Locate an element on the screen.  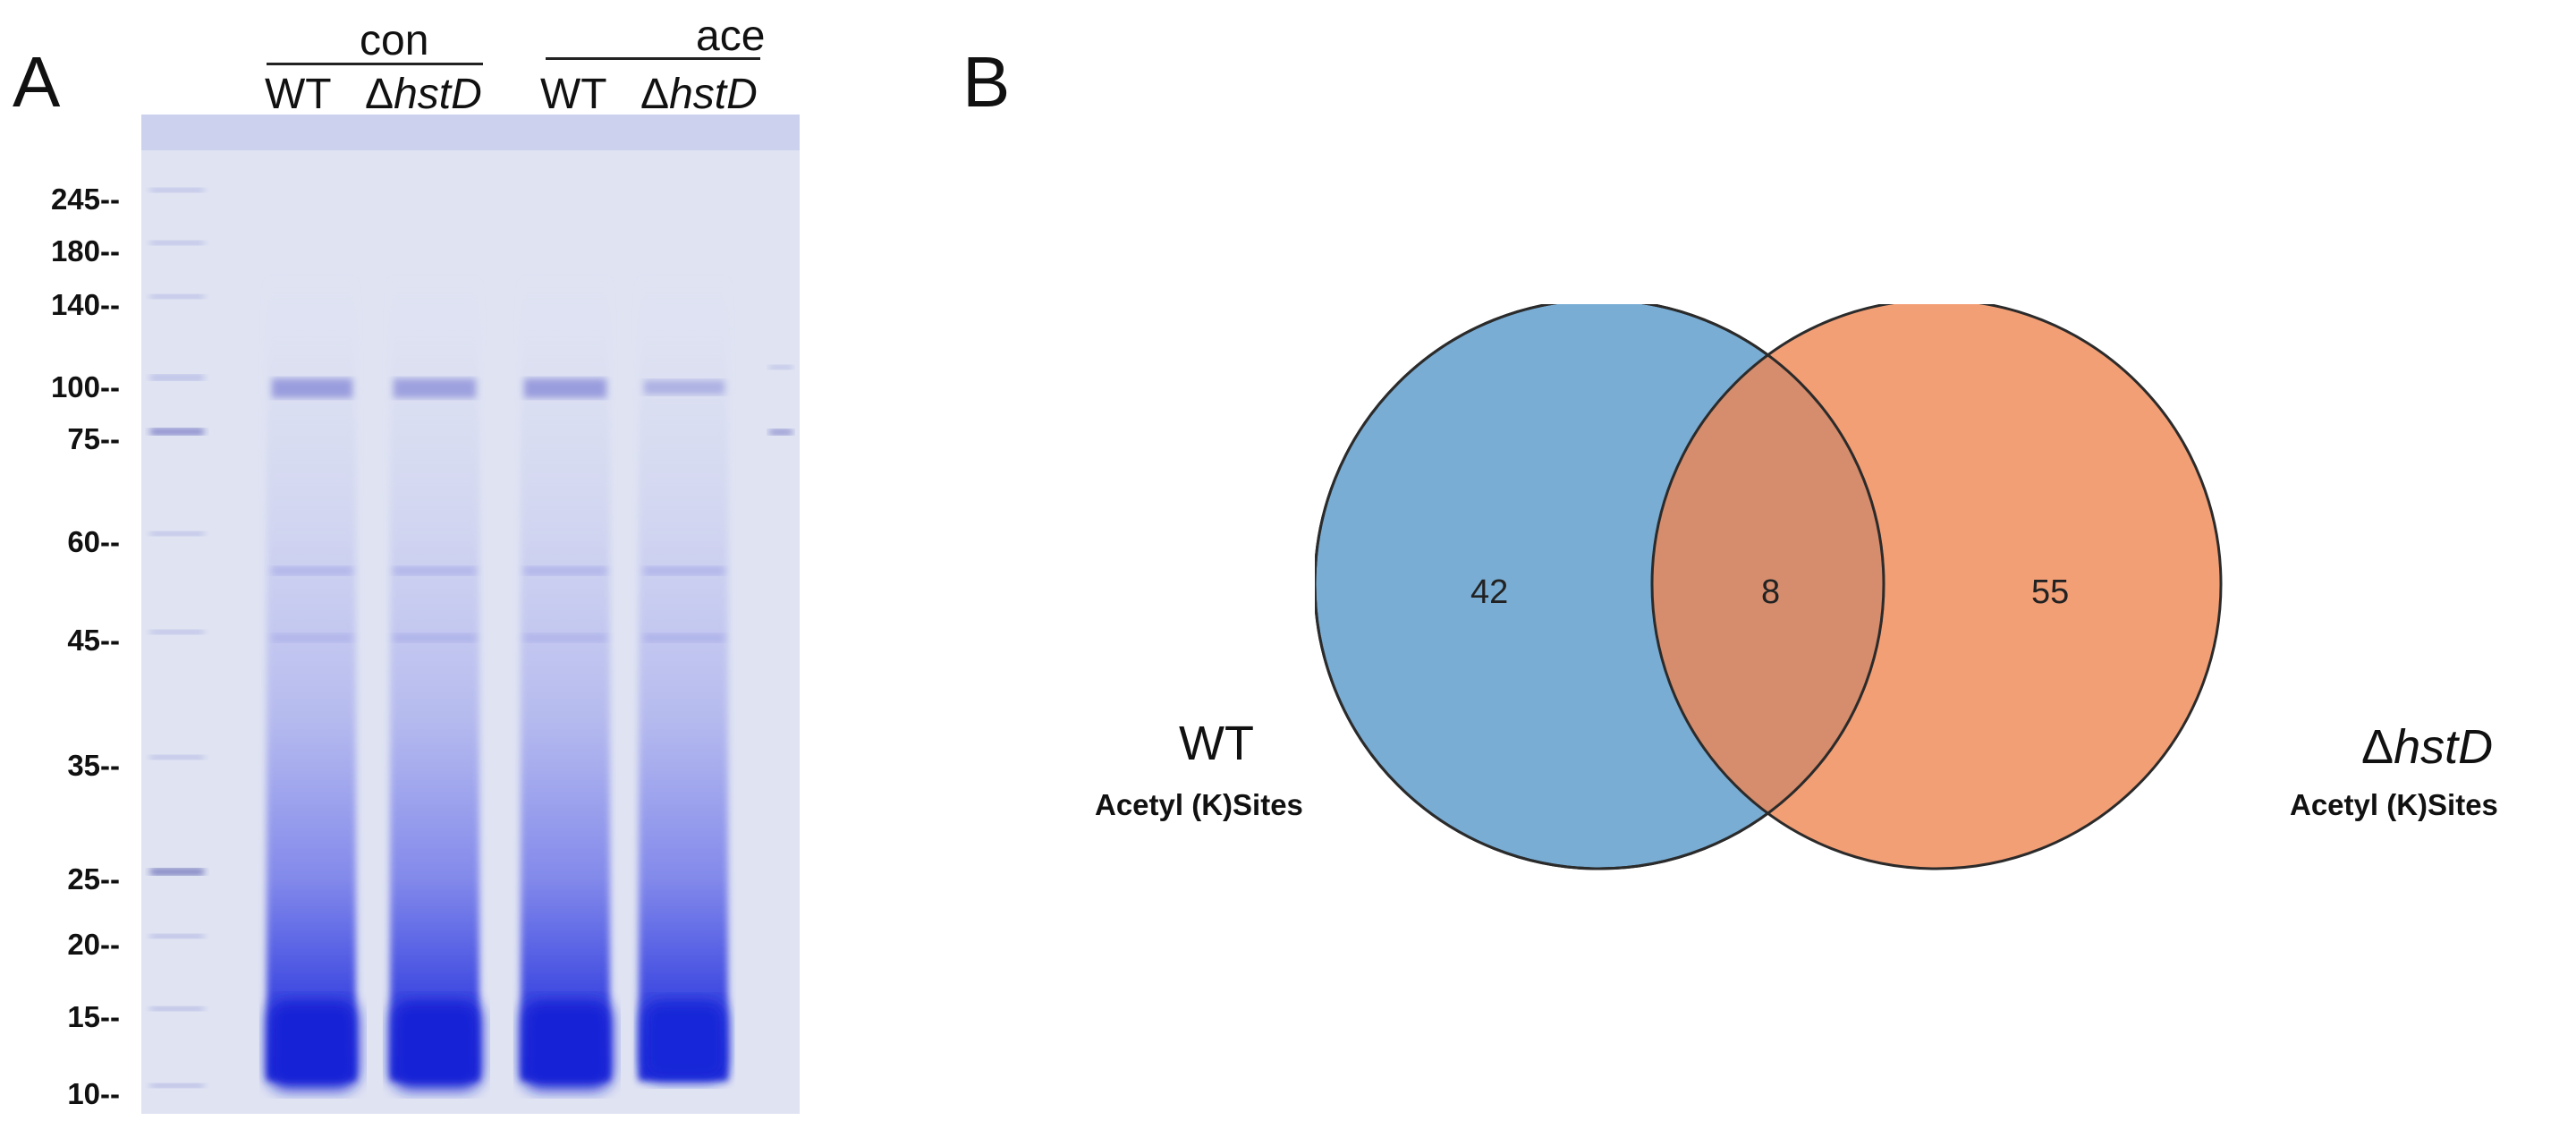
venn-sublabel-hstd: Acetyl (K)Sites is located at coordinates (2394, 805).